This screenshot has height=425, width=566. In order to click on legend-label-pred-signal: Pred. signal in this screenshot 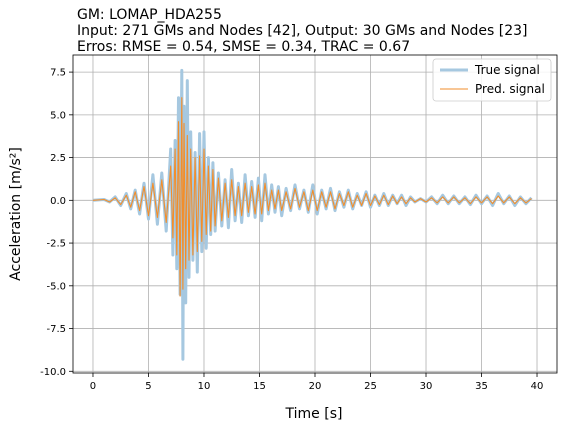, I will do `click(510, 89)`.